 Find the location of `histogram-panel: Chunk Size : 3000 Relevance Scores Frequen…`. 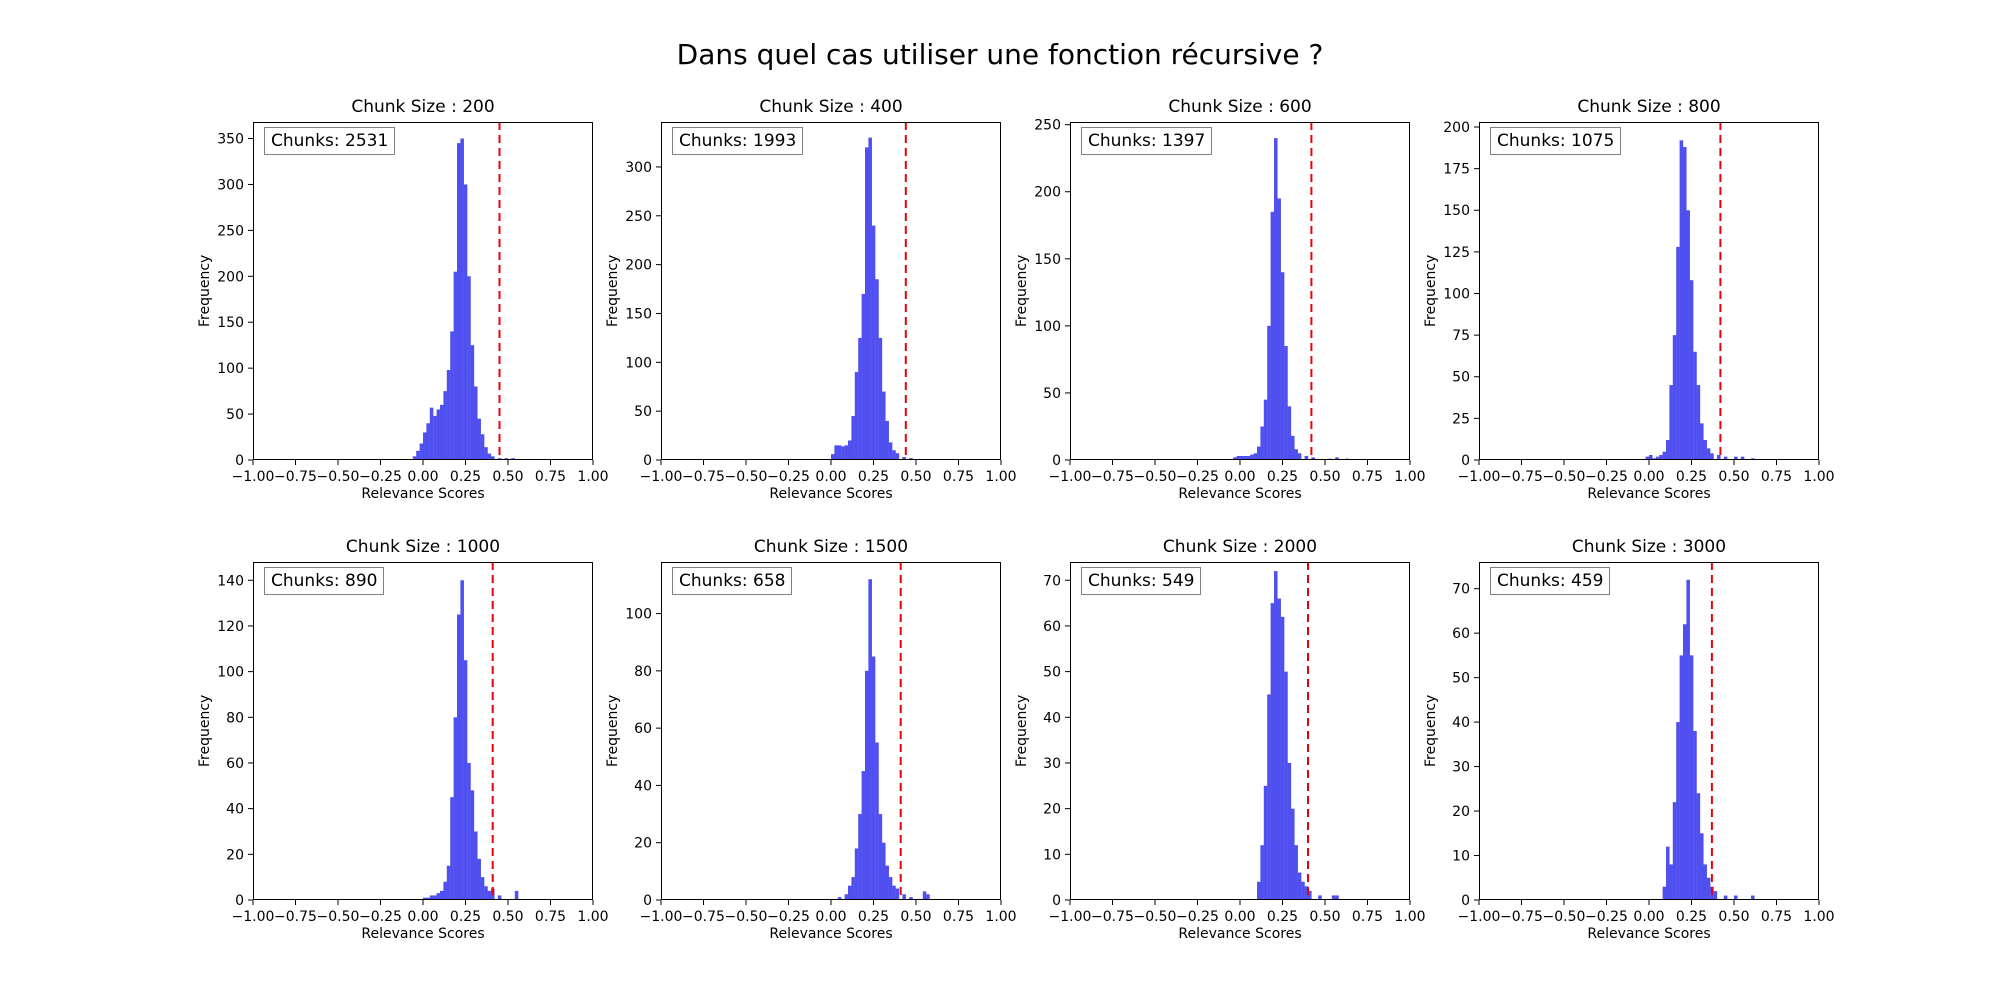

histogram-panel: Chunk Size : 3000 Relevance Scores Frequen… is located at coordinates (1629, 739).